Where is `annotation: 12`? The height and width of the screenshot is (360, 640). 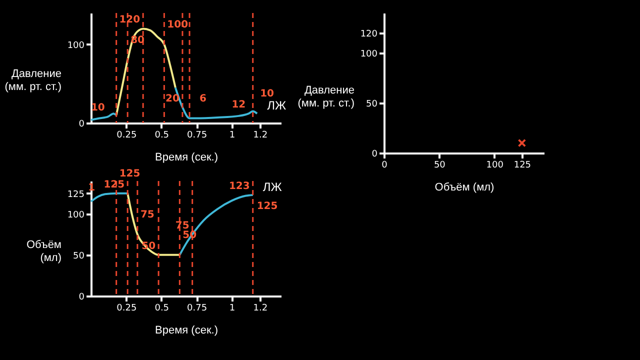 annotation: 12 is located at coordinates (239, 105).